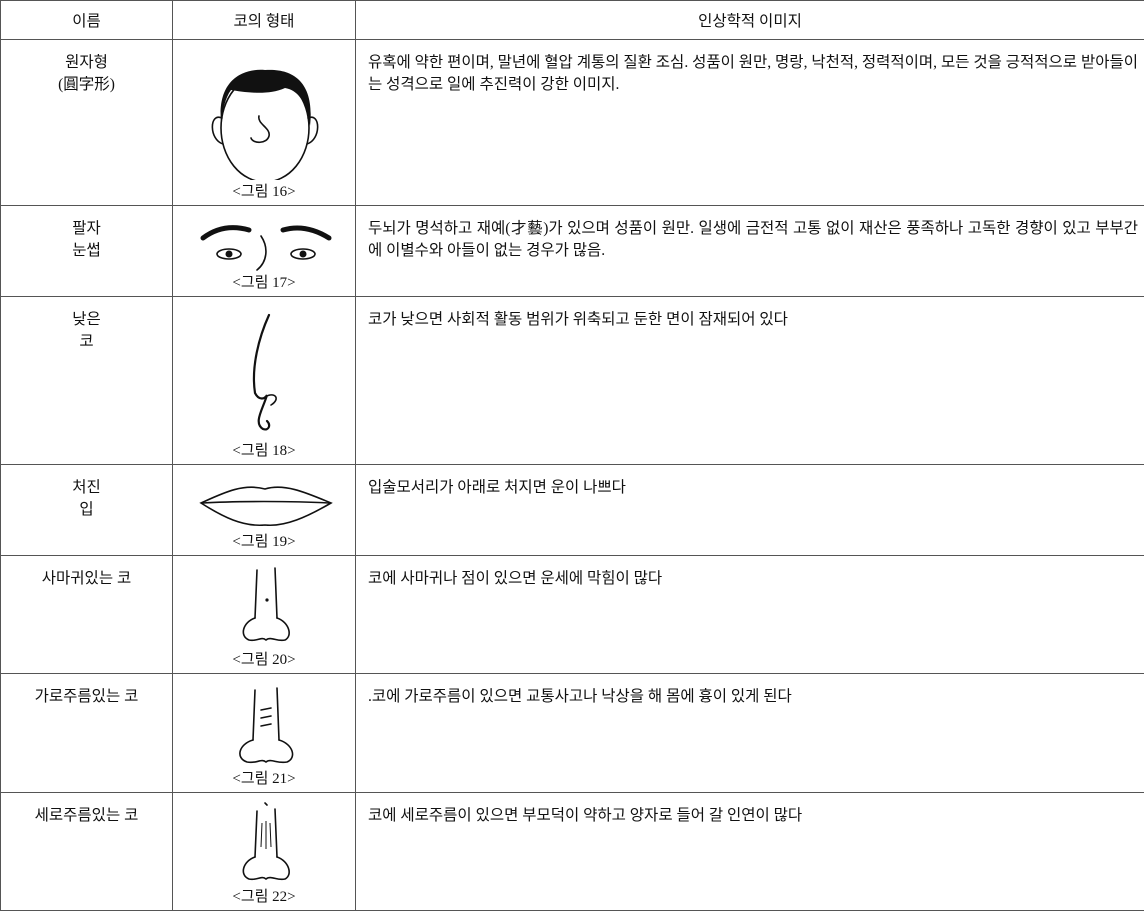  I want to click on figure-caption: <그림 20>, so click(264, 660).